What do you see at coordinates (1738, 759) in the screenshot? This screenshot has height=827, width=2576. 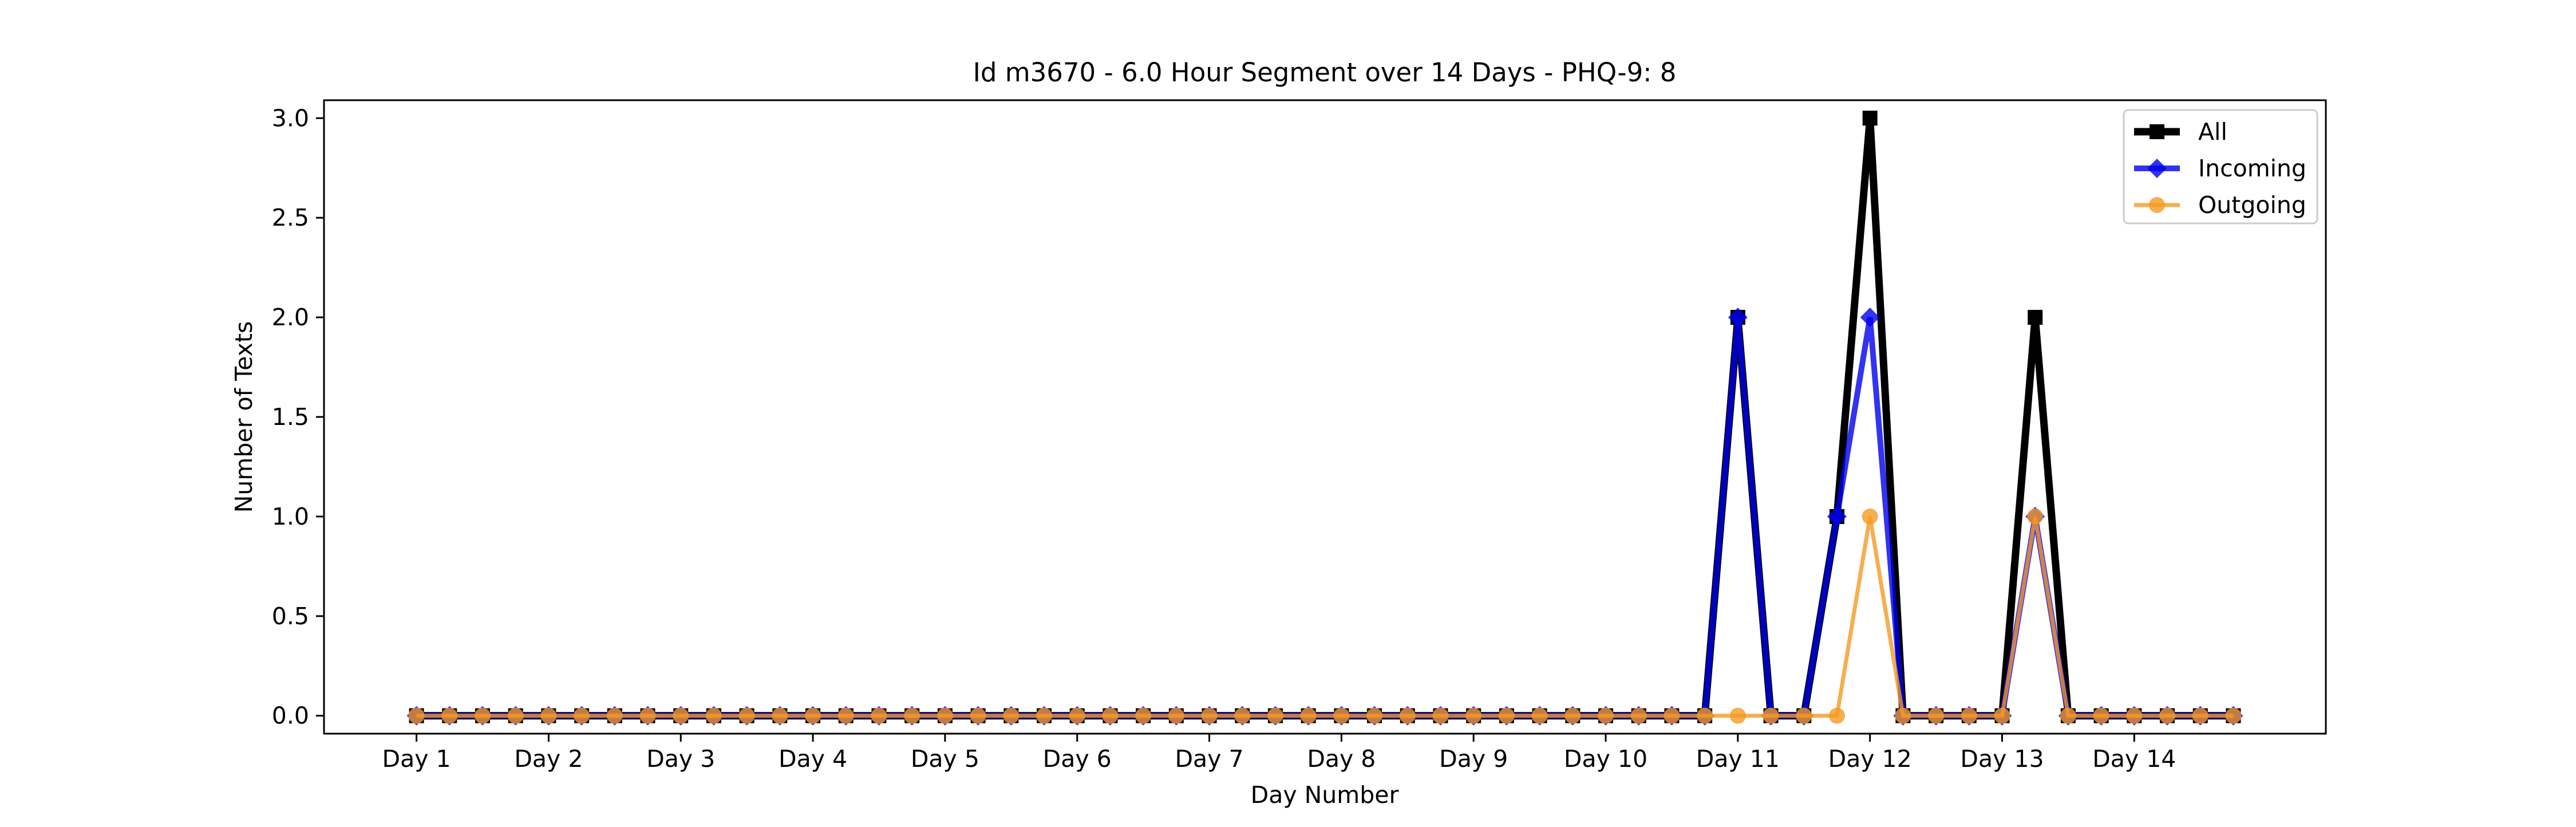 I see `x-tick-label: Day 11` at bounding box center [1738, 759].